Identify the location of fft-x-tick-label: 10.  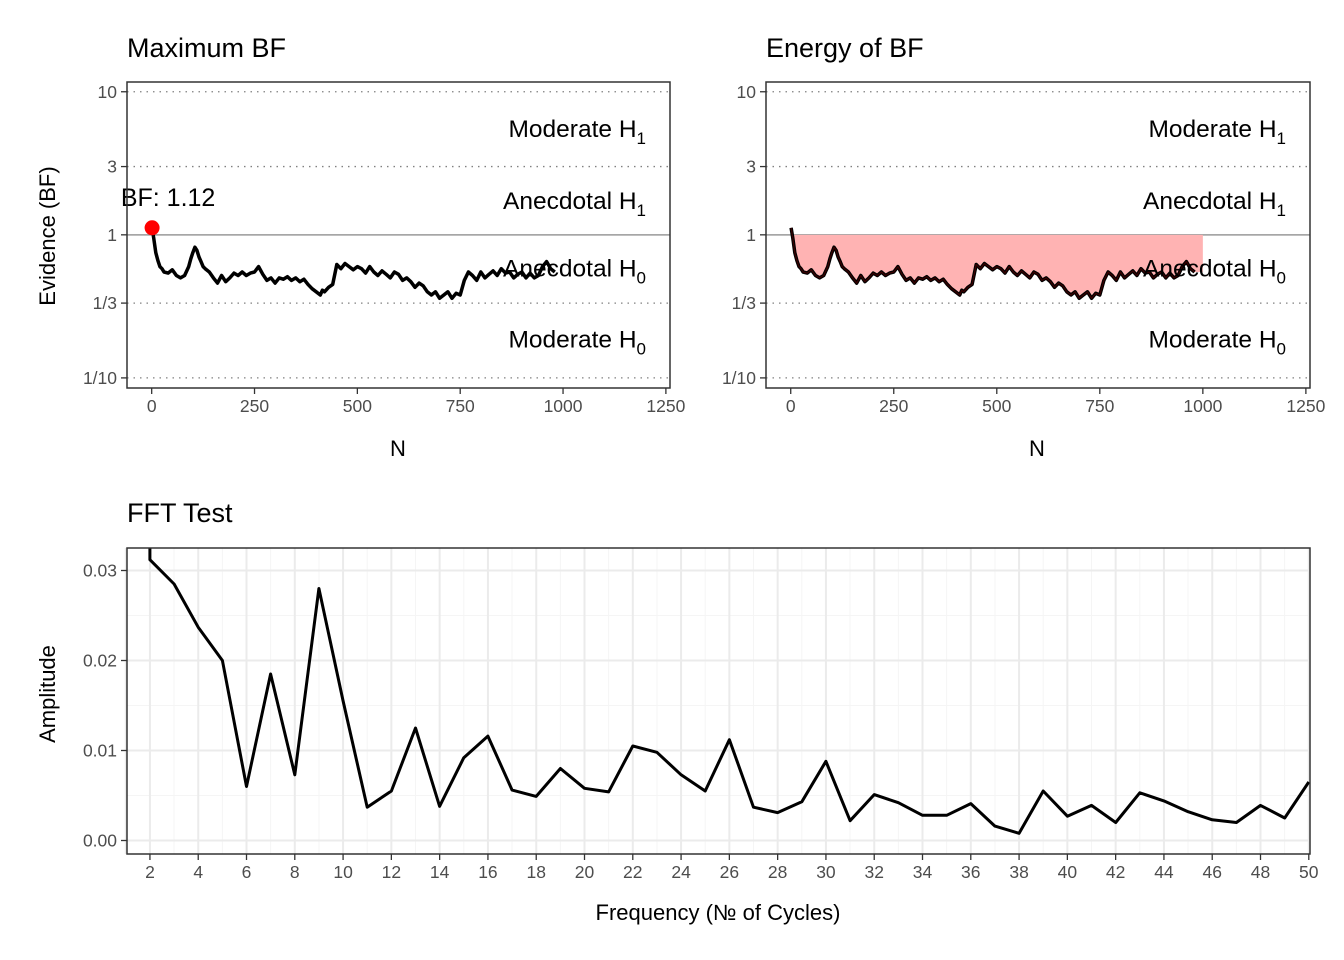
(343, 872).